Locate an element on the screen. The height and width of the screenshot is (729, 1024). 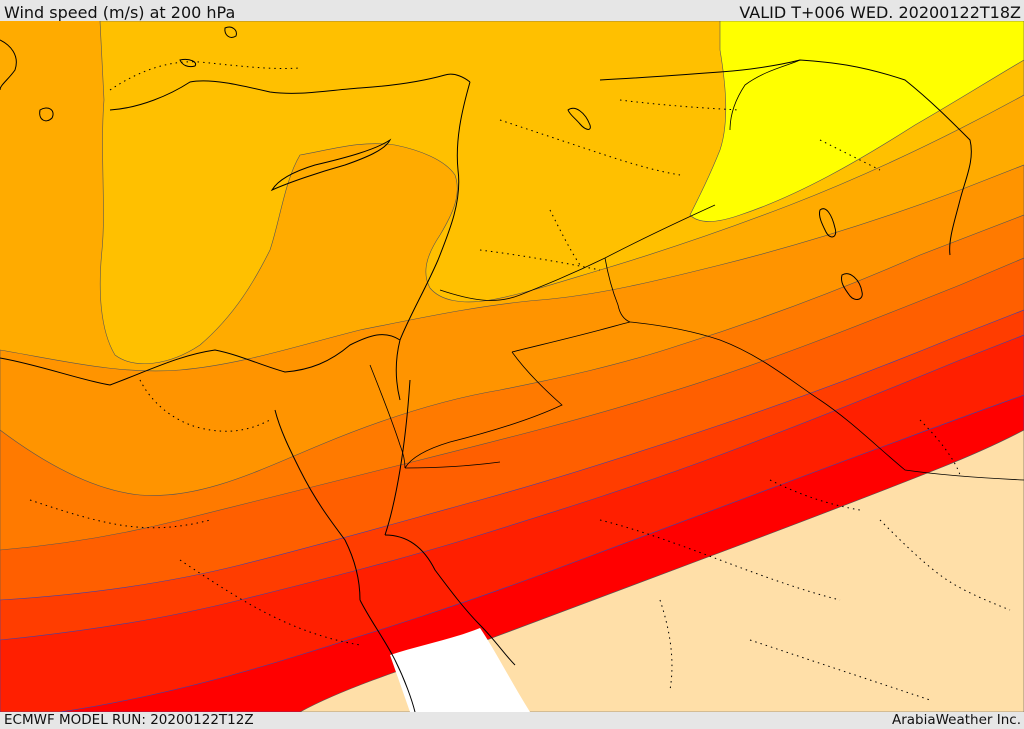
no-data-region is located at coordinates (460, 670).